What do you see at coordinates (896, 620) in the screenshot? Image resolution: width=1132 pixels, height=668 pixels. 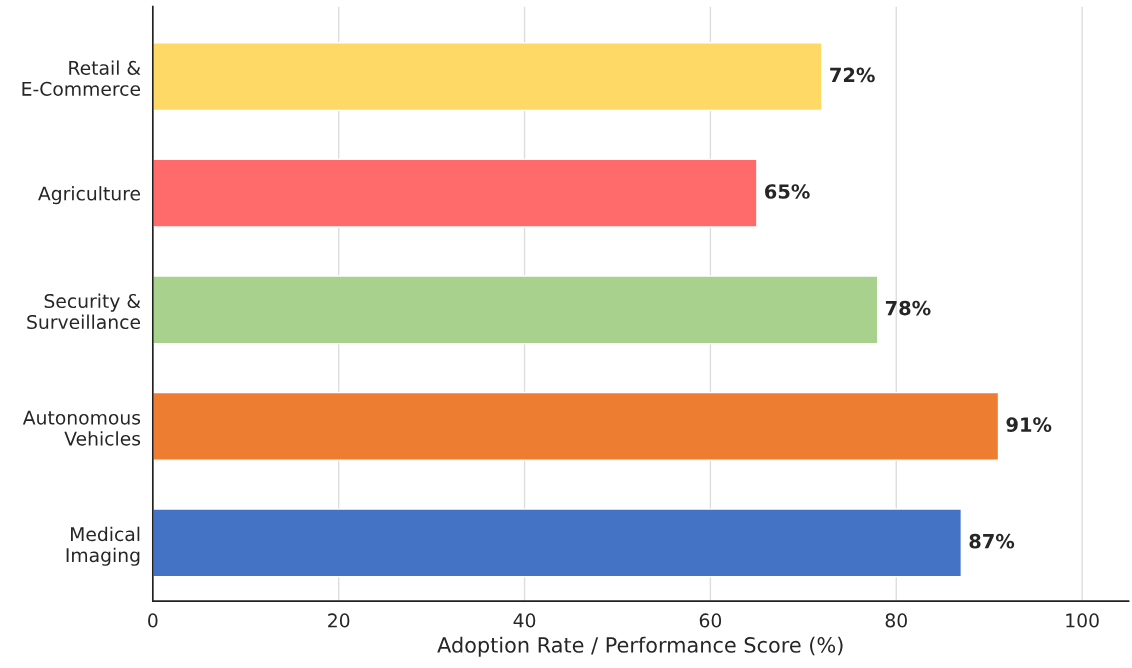 I see `x-tick-label: 80` at bounding box center [896, 620].